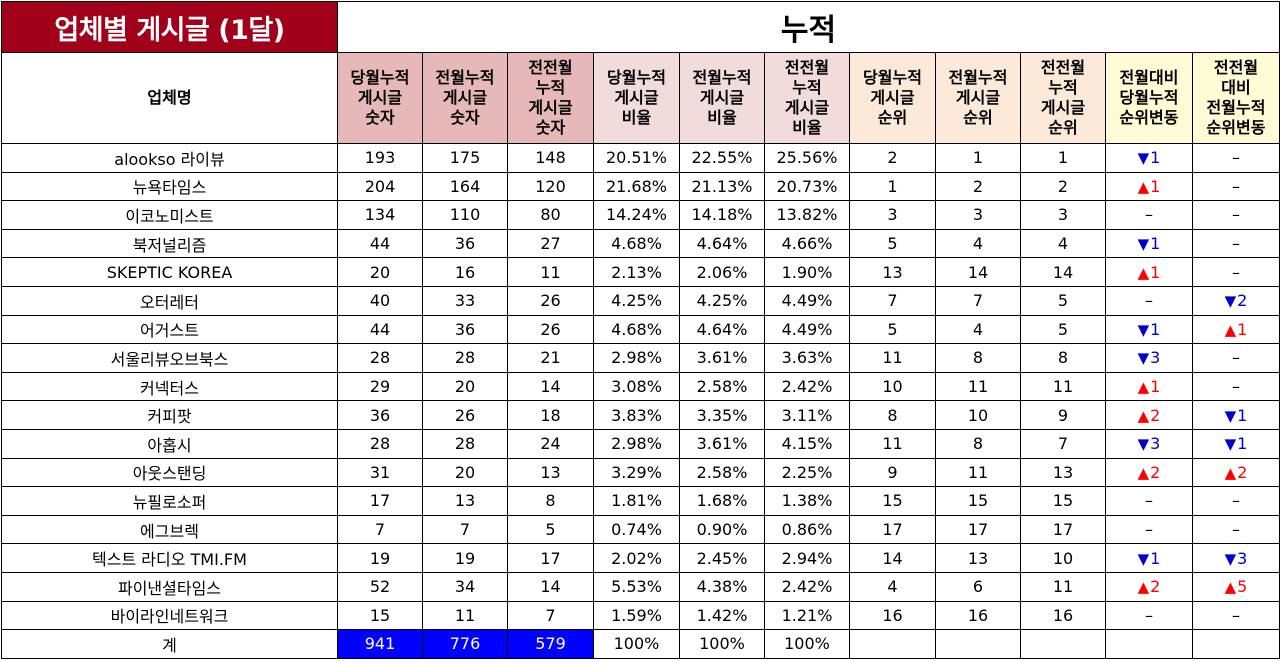 The width and height of the screenshot is (1280, 662). I want to click on rank-current: 5, so click(892, 329).